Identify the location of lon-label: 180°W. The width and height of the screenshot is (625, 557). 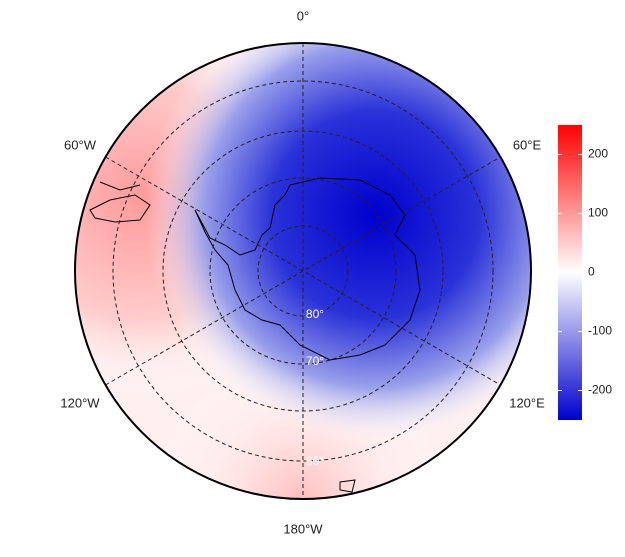
(303, 528).